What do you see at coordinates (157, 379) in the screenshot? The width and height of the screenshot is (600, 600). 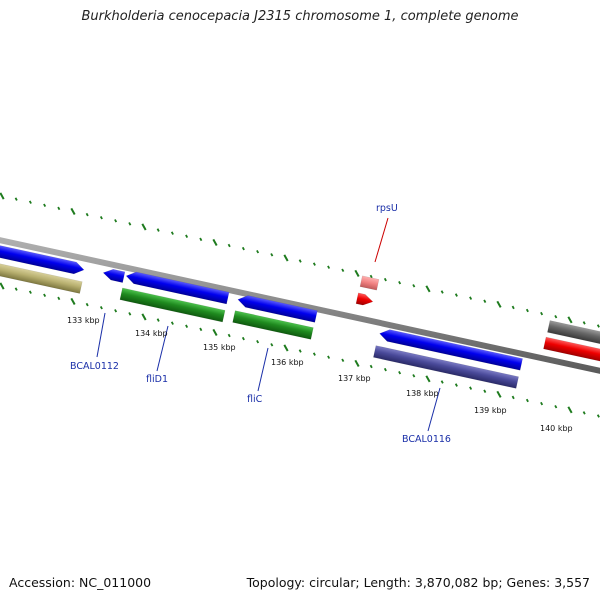 I see `gene-label-flid1: fliD1` at bounding box center [157, 379].